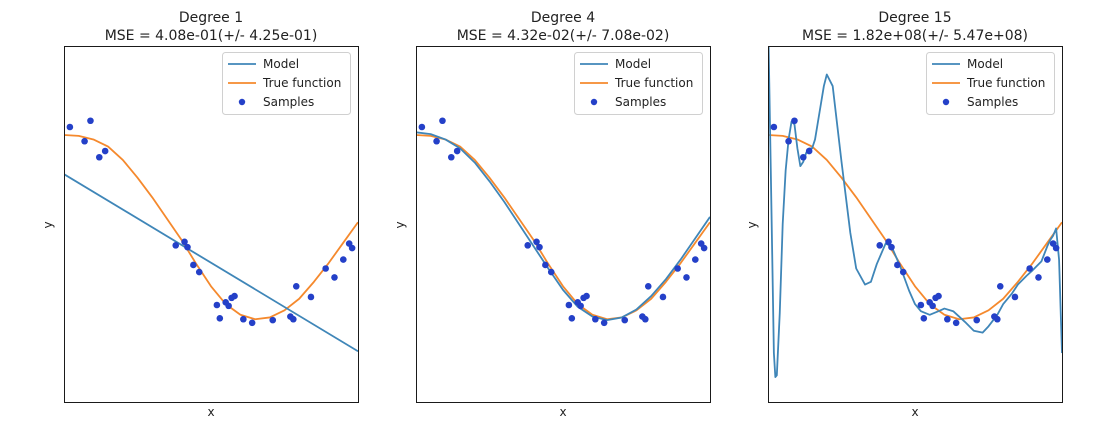 Image resolution: width=1111 pixels, height=446 pixels. What do you see at coordinates (288, 102) in the screenshot?
I see `panel-1-legend-samples: Samples` at bounding box center [288, 102].